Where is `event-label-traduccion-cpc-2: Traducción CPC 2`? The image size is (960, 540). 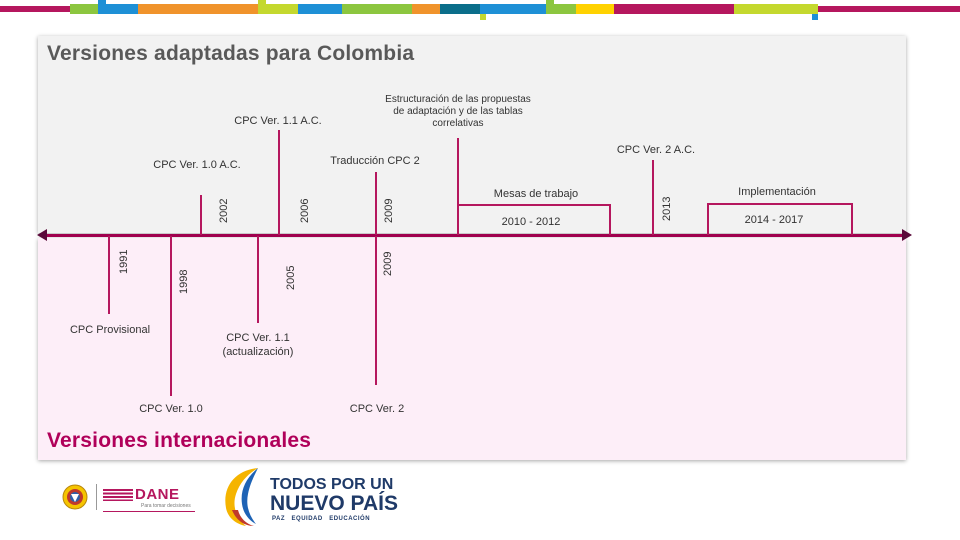 event-label-traduccion-cpc-2: Traducción CPC 2 is located at coordinates (375, 161).